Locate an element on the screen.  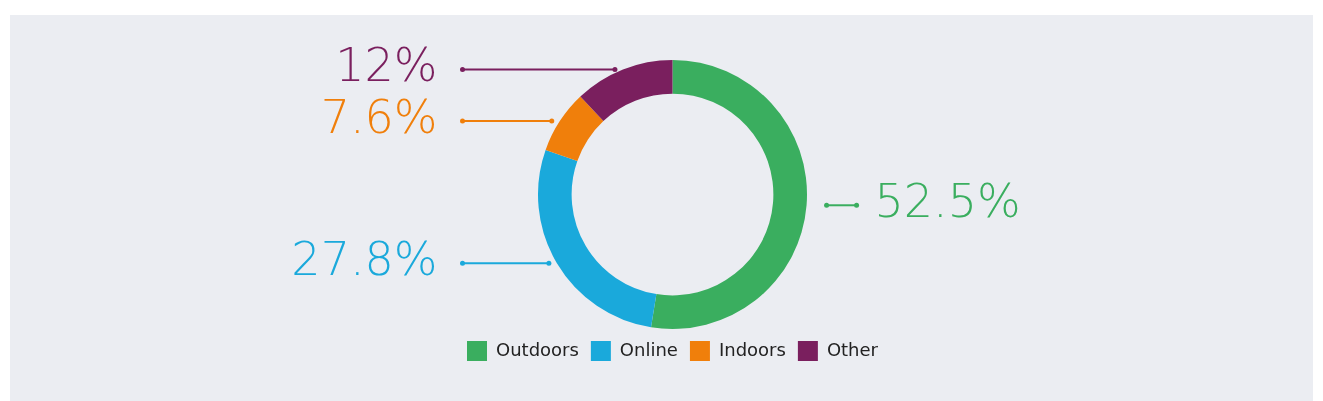
legend-label: Online is located at coordinates (648, 349).